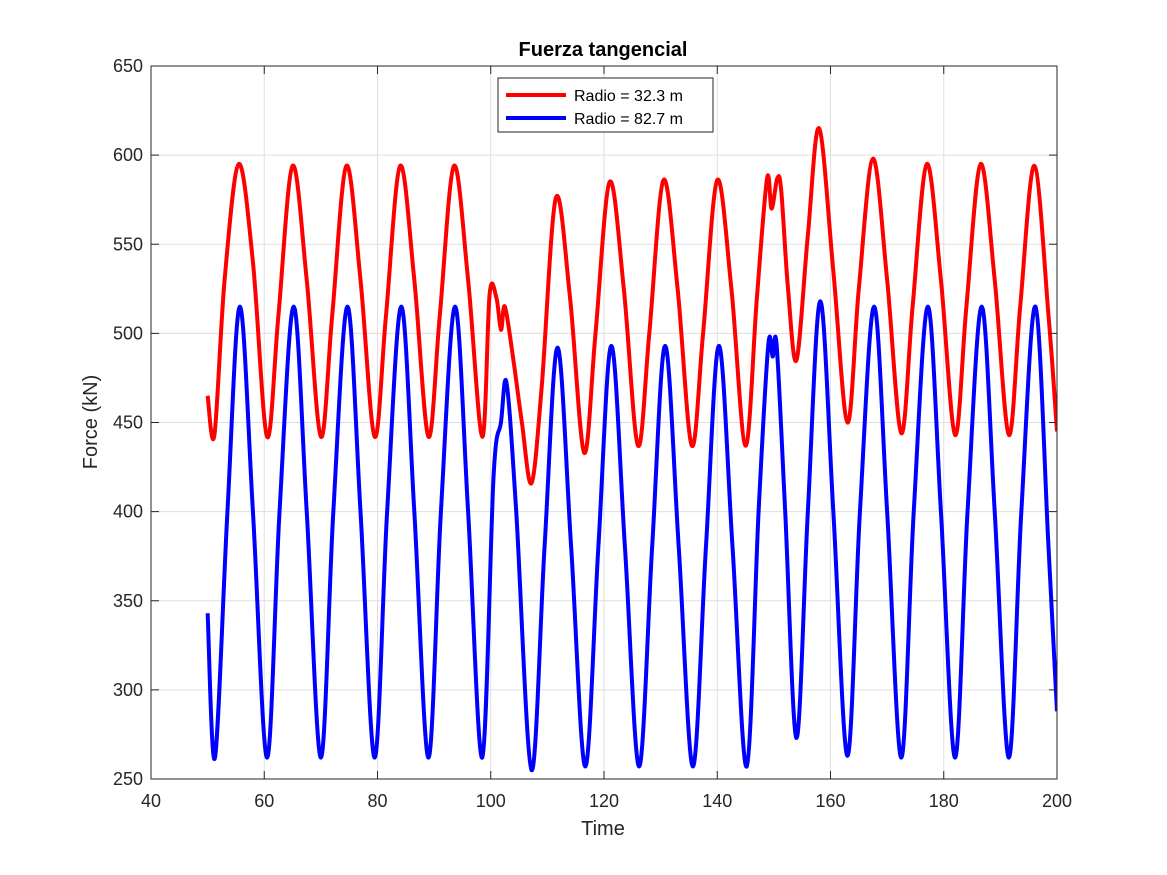  I want to click on x-tick-label: 40, so click(151, 801).